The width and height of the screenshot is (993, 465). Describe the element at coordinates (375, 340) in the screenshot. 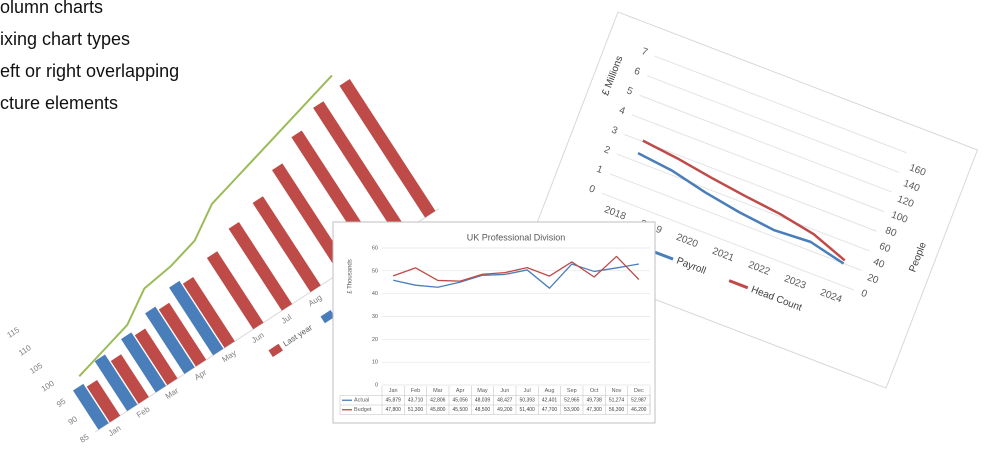

I see `y-tick-label: 20` at that location.